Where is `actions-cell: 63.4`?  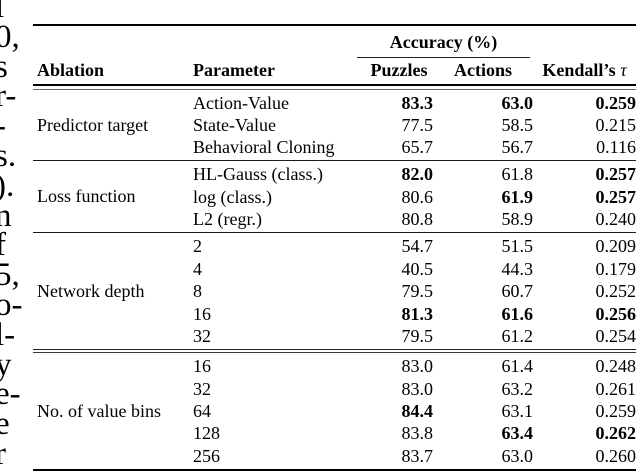
actions-cell: 63.4 is located at coordinates (517, 433).